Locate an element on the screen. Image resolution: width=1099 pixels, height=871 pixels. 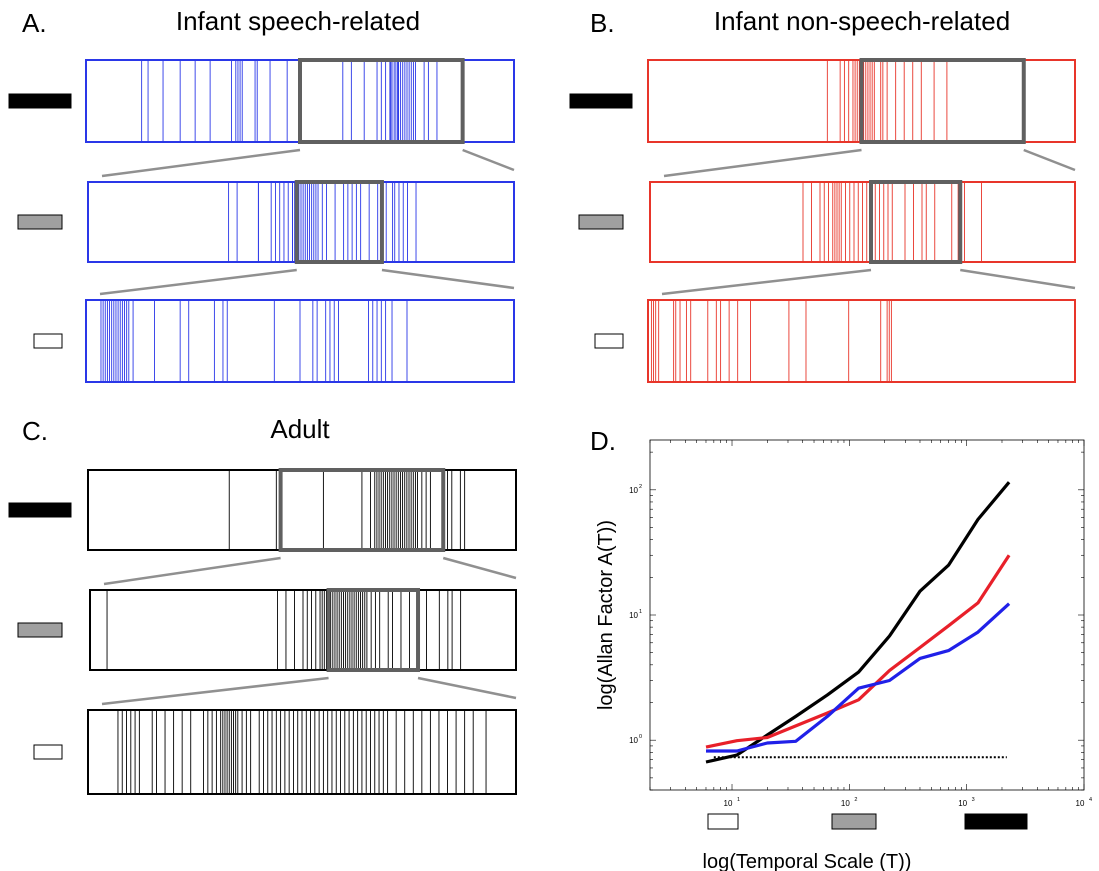
panel-a-title: Infant speech-related is located at coordinates (298, 21).